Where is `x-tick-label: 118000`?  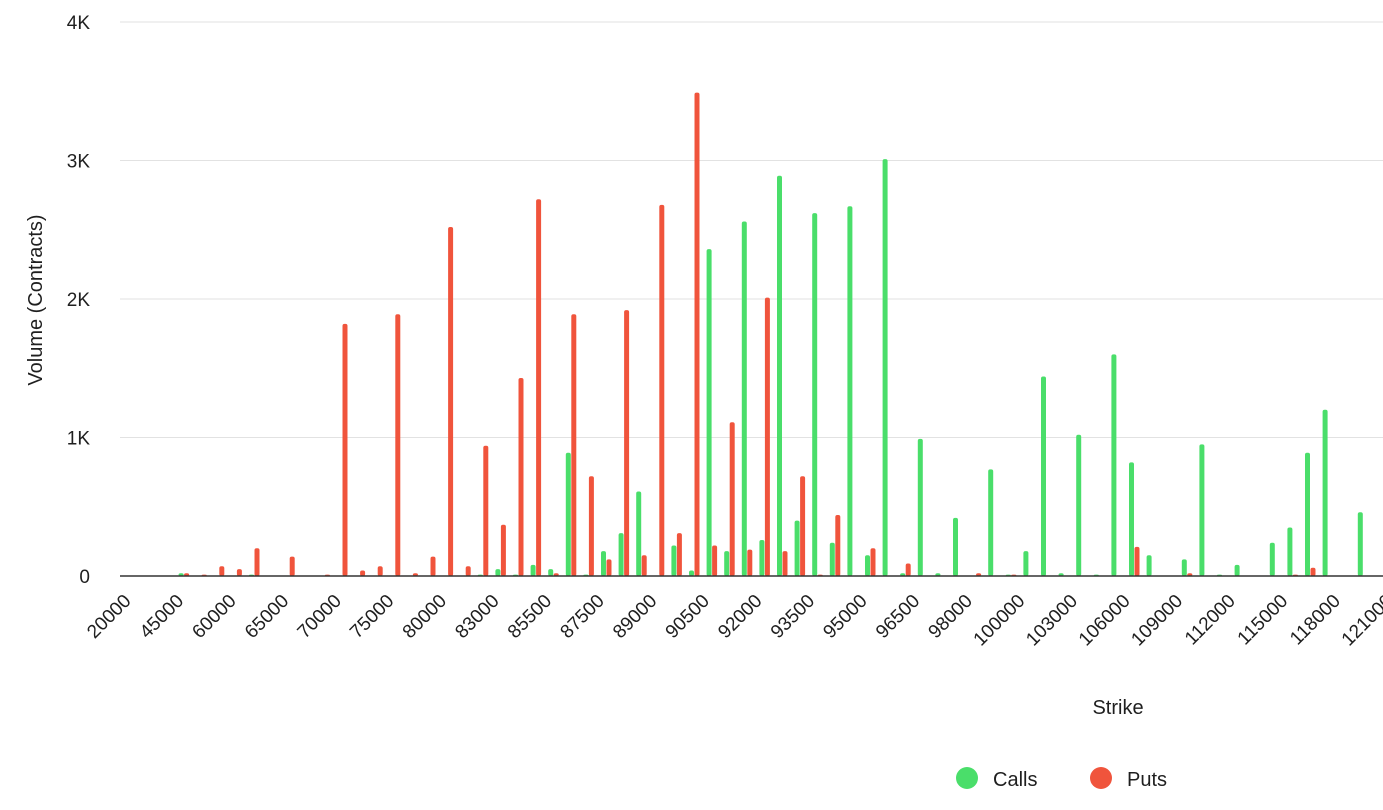 x-tick-label: 118000 is located at coordinates (1315, 620).